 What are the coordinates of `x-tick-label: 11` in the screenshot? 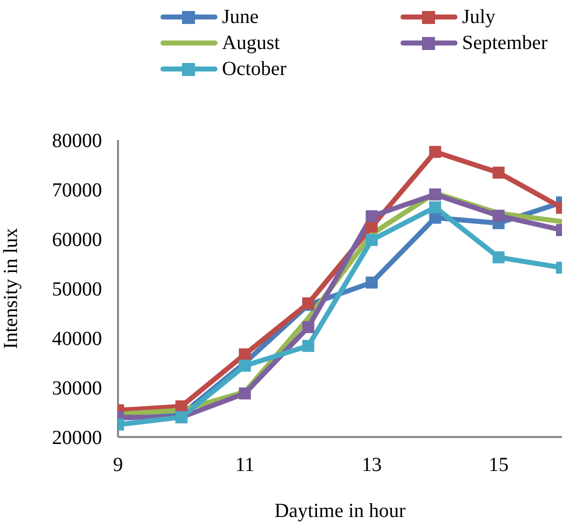 It's located at (244, 465).